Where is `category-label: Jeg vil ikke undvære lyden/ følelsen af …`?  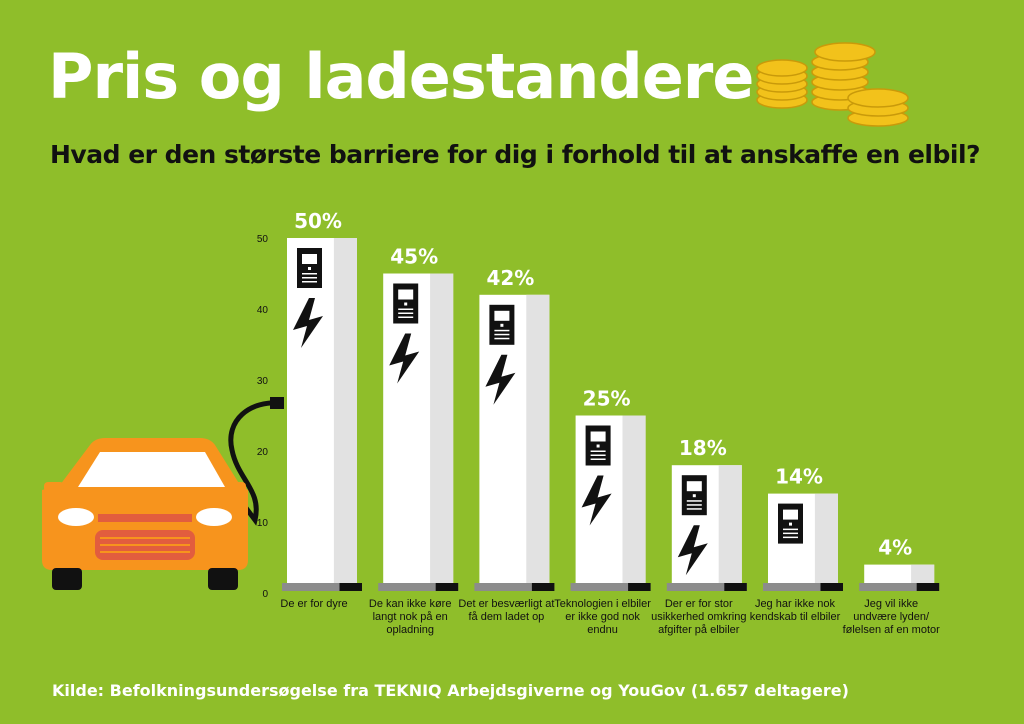 category-label: Jeg vil ikke undvære lyden/ følelsen af … is located at coordinates (891, 617).